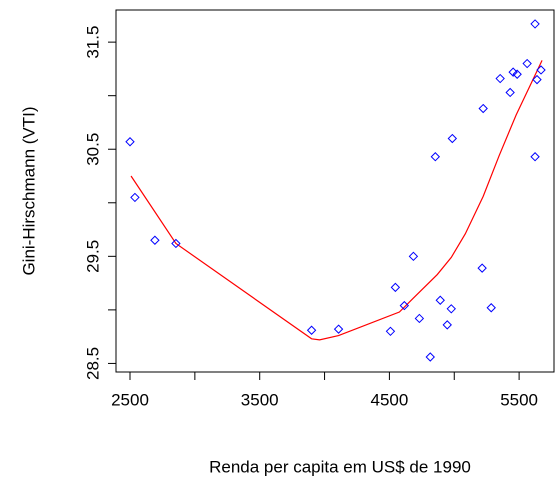 Image resolution: width=555 pixels, height=482 pixels. What do you see at coordinates (92, 149) in the screenshot?
I see `y-tick-label: 30.5` at bounding box center [92, 149].